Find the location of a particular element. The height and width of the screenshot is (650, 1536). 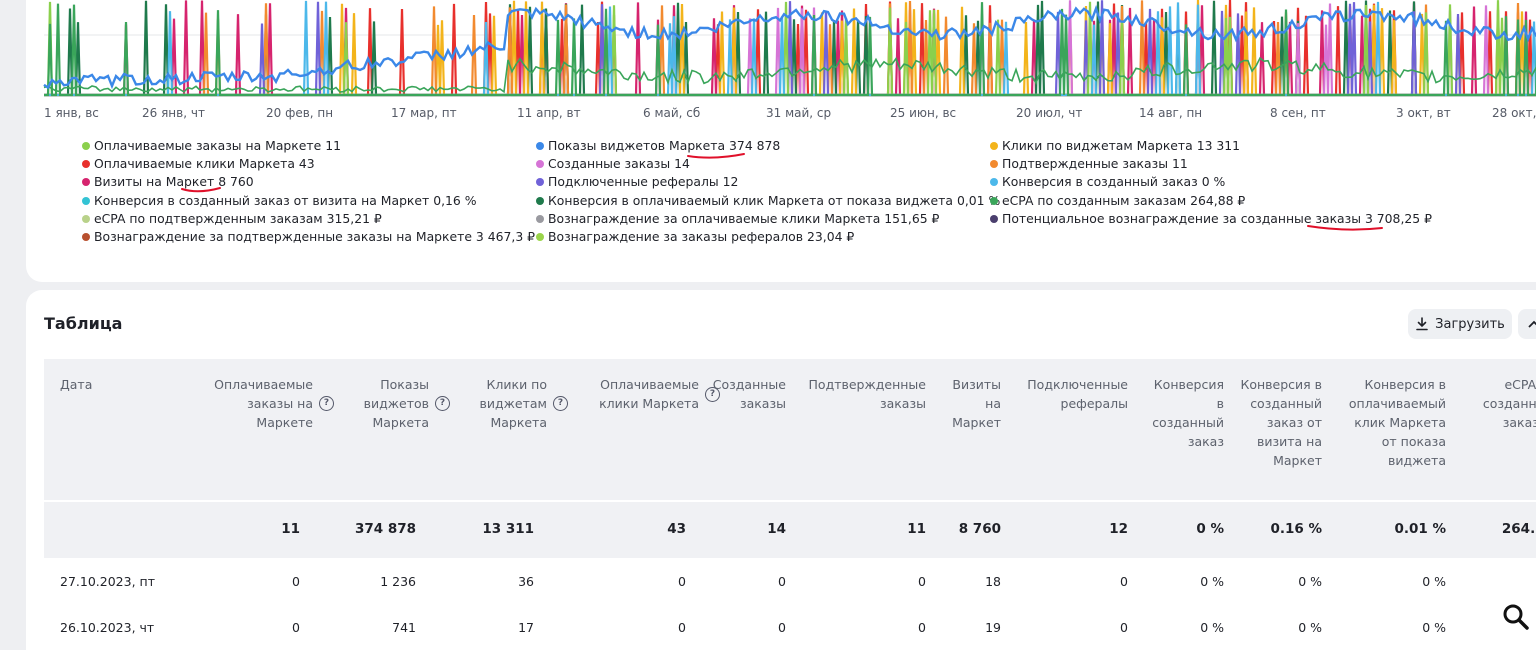

column-header-label: Визиты на Маркет is located at coordinates (976, 403).